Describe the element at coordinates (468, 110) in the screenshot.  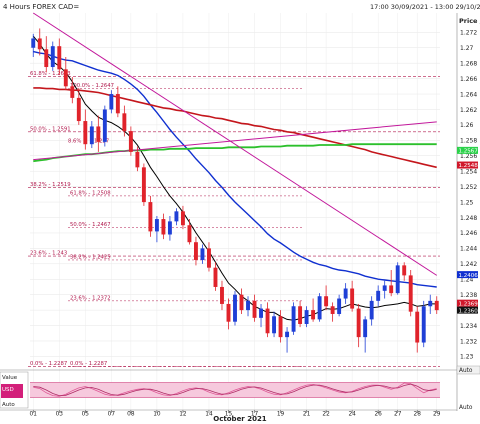
I see `y-tick-label: 1.262` at that location.